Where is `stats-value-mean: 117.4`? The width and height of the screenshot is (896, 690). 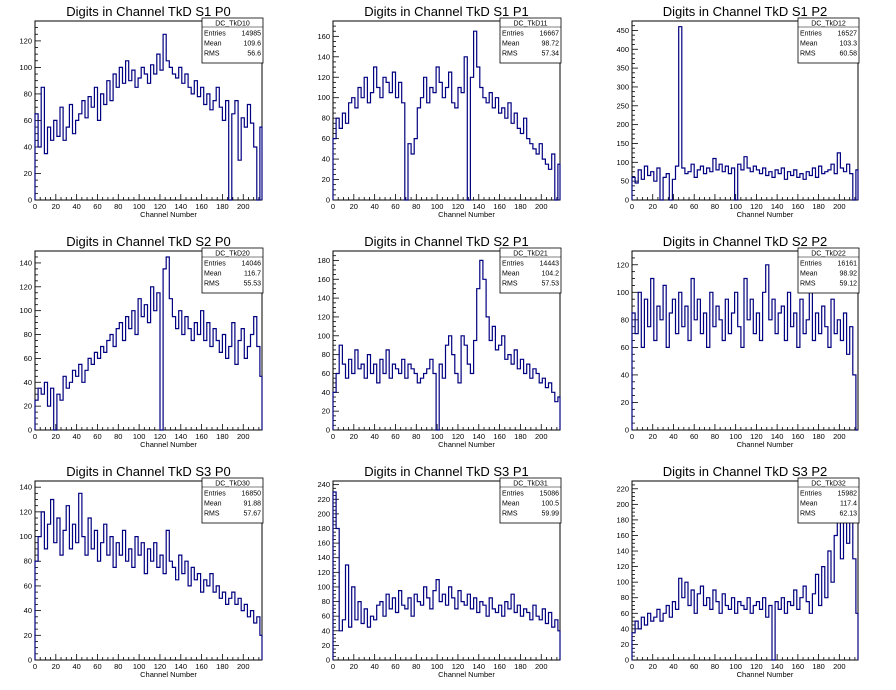
stats-value-mean: 117.4 is located at coordinates (848, 504).